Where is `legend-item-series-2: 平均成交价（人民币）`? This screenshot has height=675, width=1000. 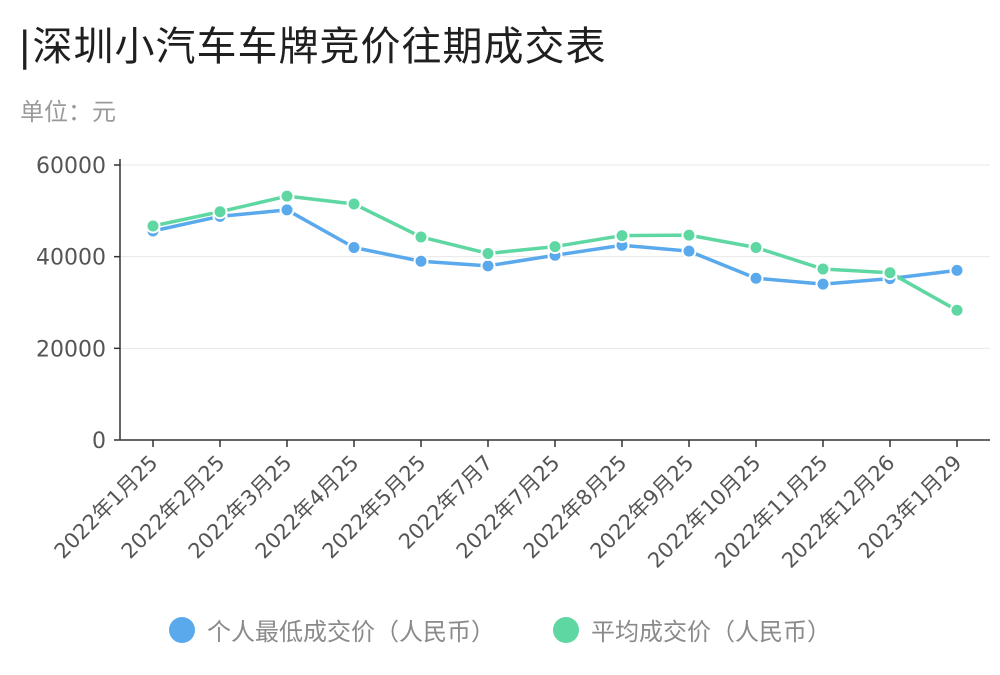 legend-item-series-2: 平均成交价（人民币） is located at coordinates (692, 629).